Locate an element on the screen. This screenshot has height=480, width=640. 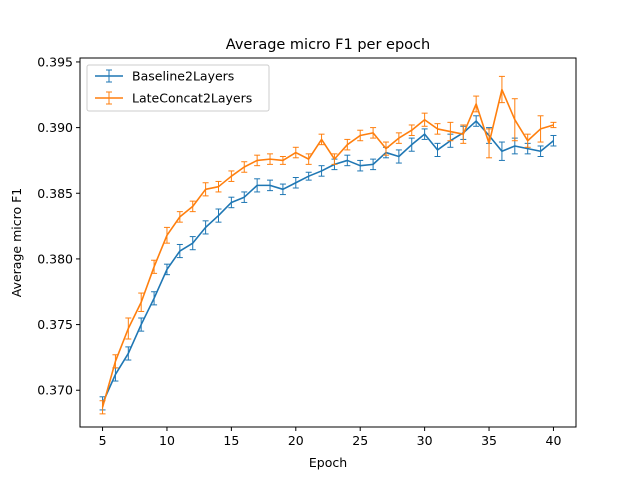
x-tick-label: 40 is located at coordinates (554, 440).